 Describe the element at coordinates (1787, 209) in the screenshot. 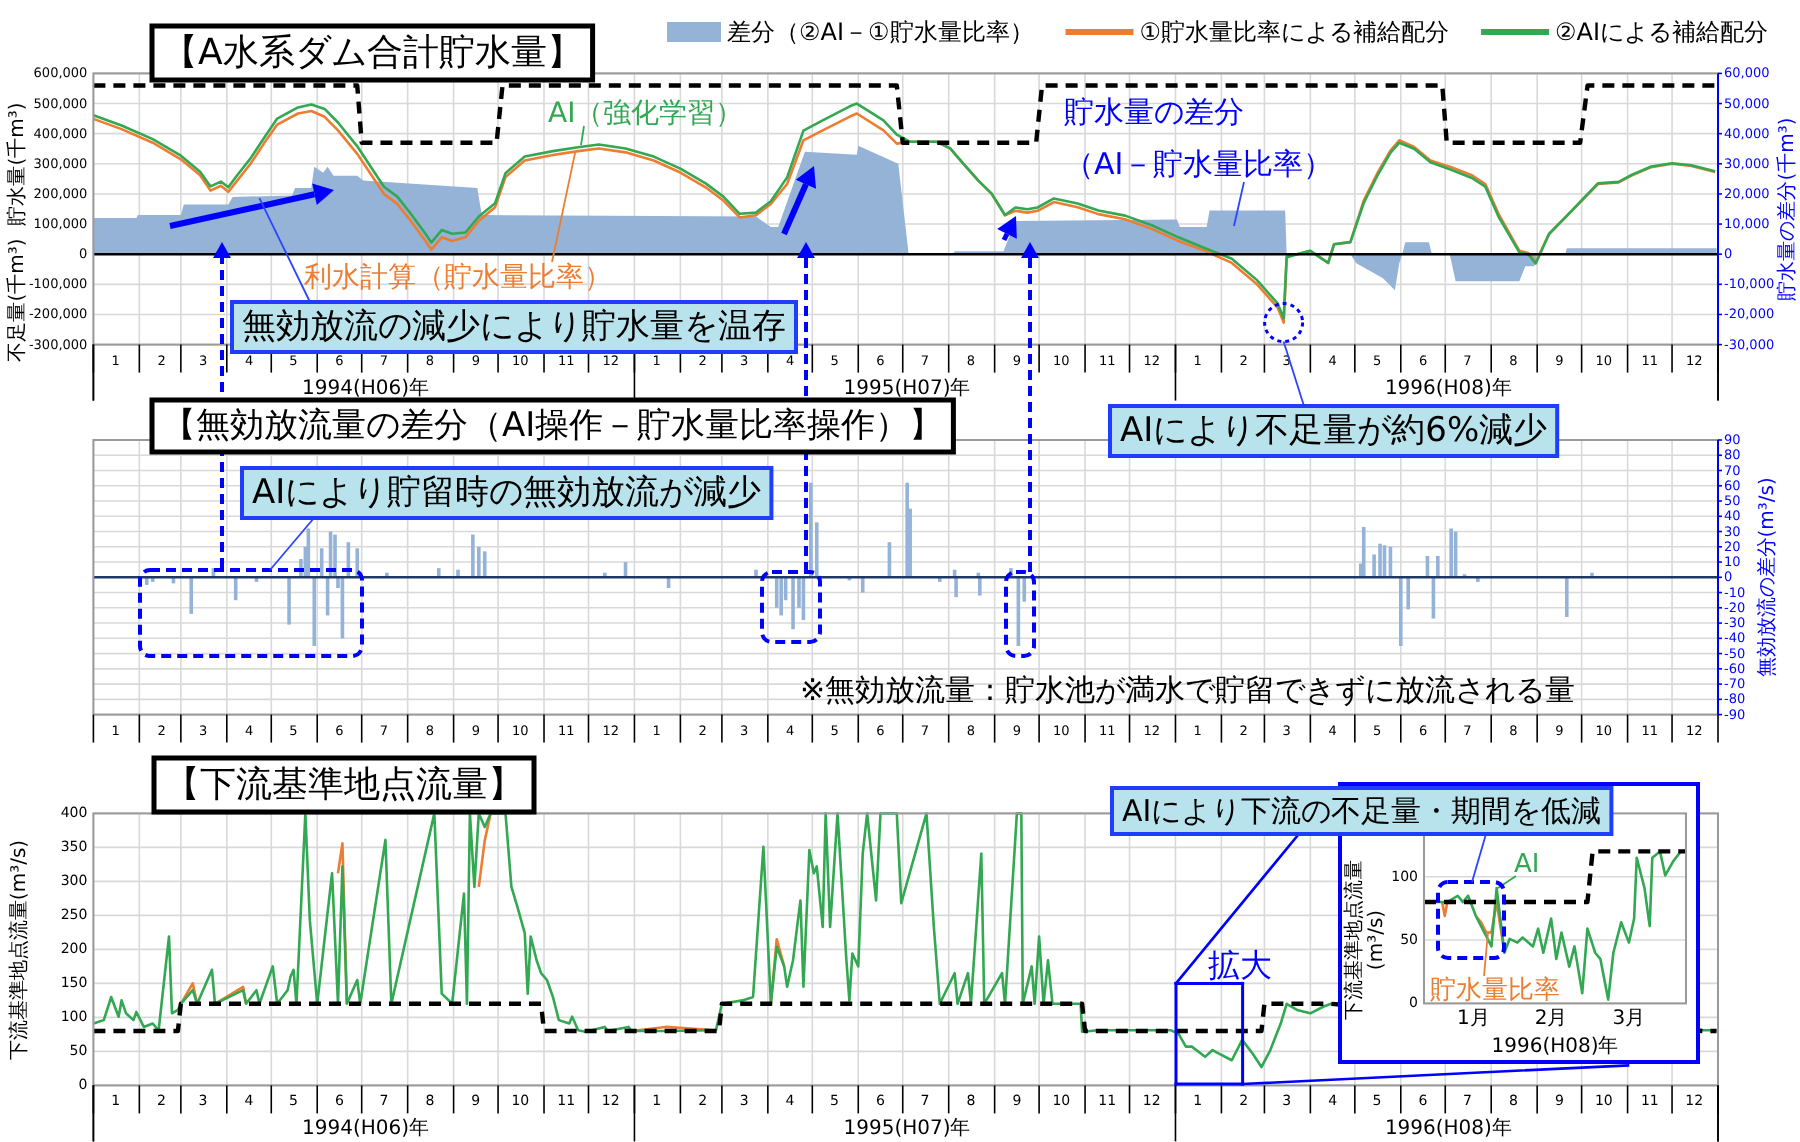

I see `y2-axis-title: 貯水量の差分(千m³)` at that location.